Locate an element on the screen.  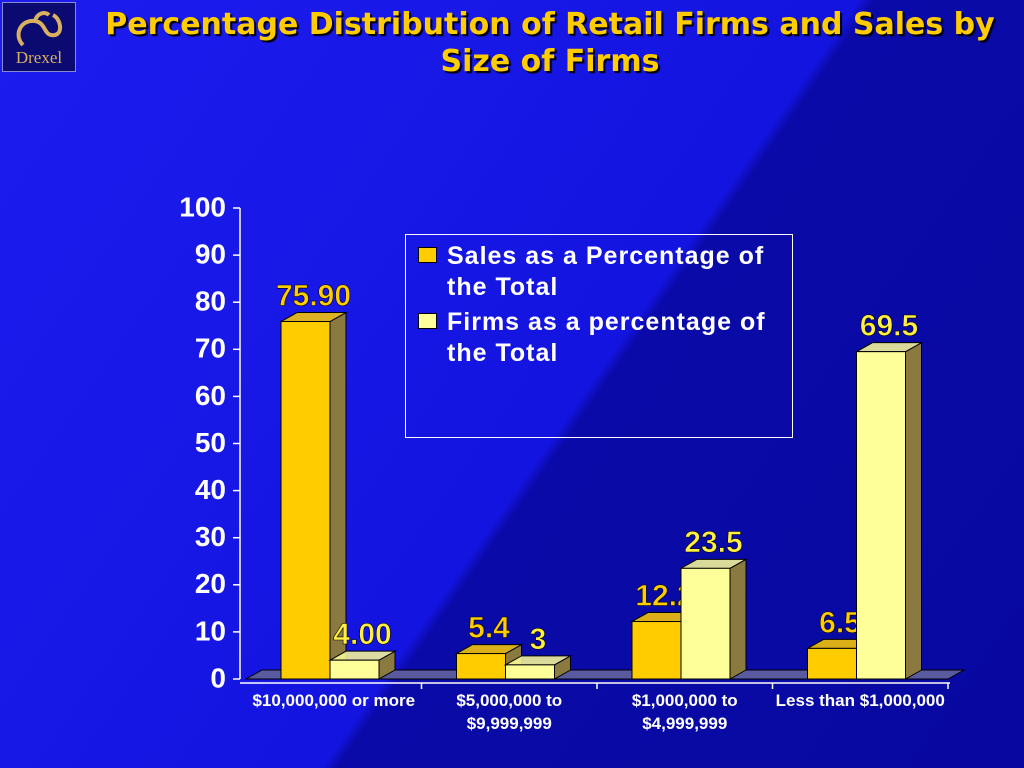
legend-entry: Firms as a percentage of the Total is located at coordinates (599, 338).